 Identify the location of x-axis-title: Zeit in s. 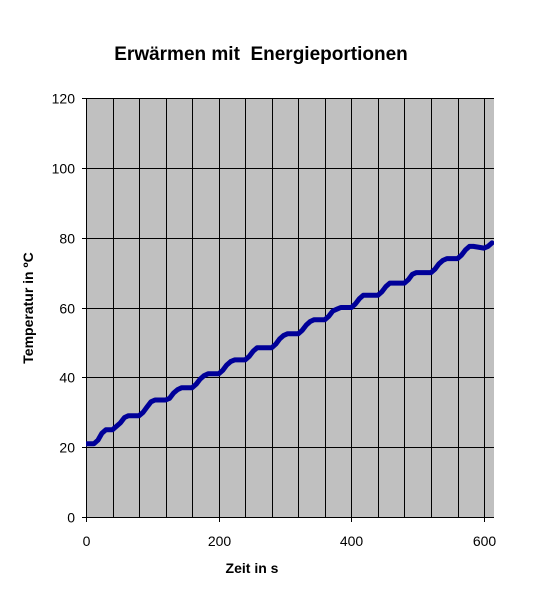
(252, 568).